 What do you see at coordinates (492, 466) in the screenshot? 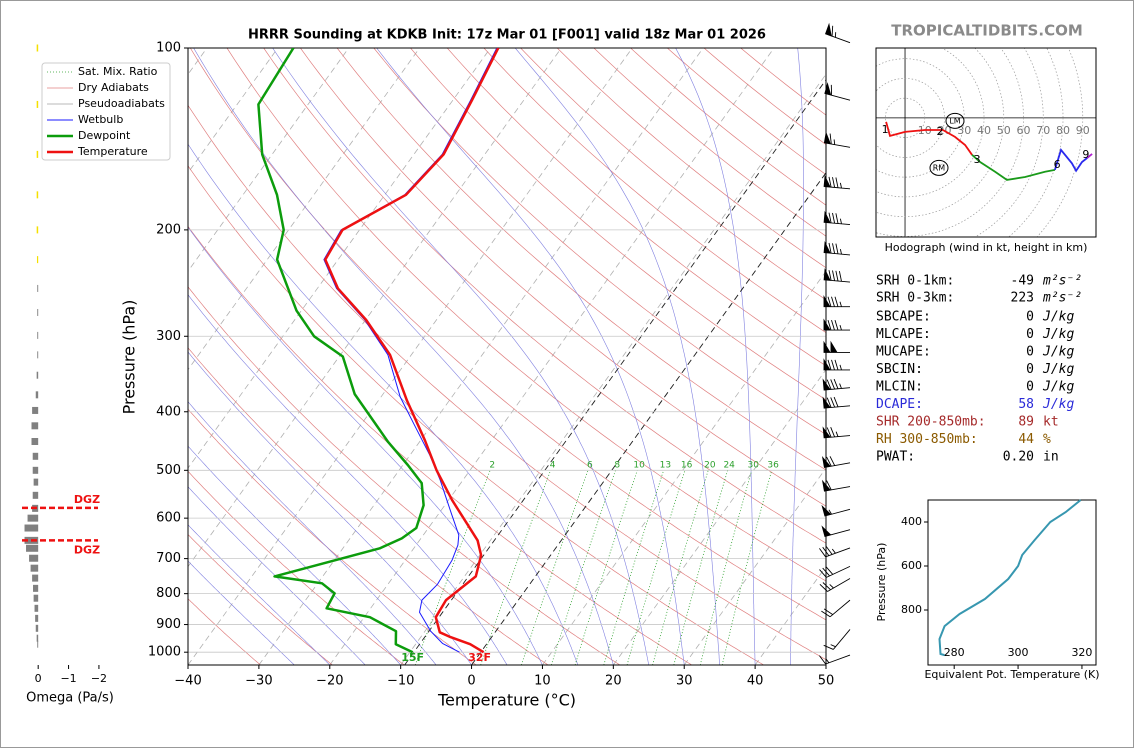
I see `mixing-ratio-label: 2` at bounding box center [492, 466].